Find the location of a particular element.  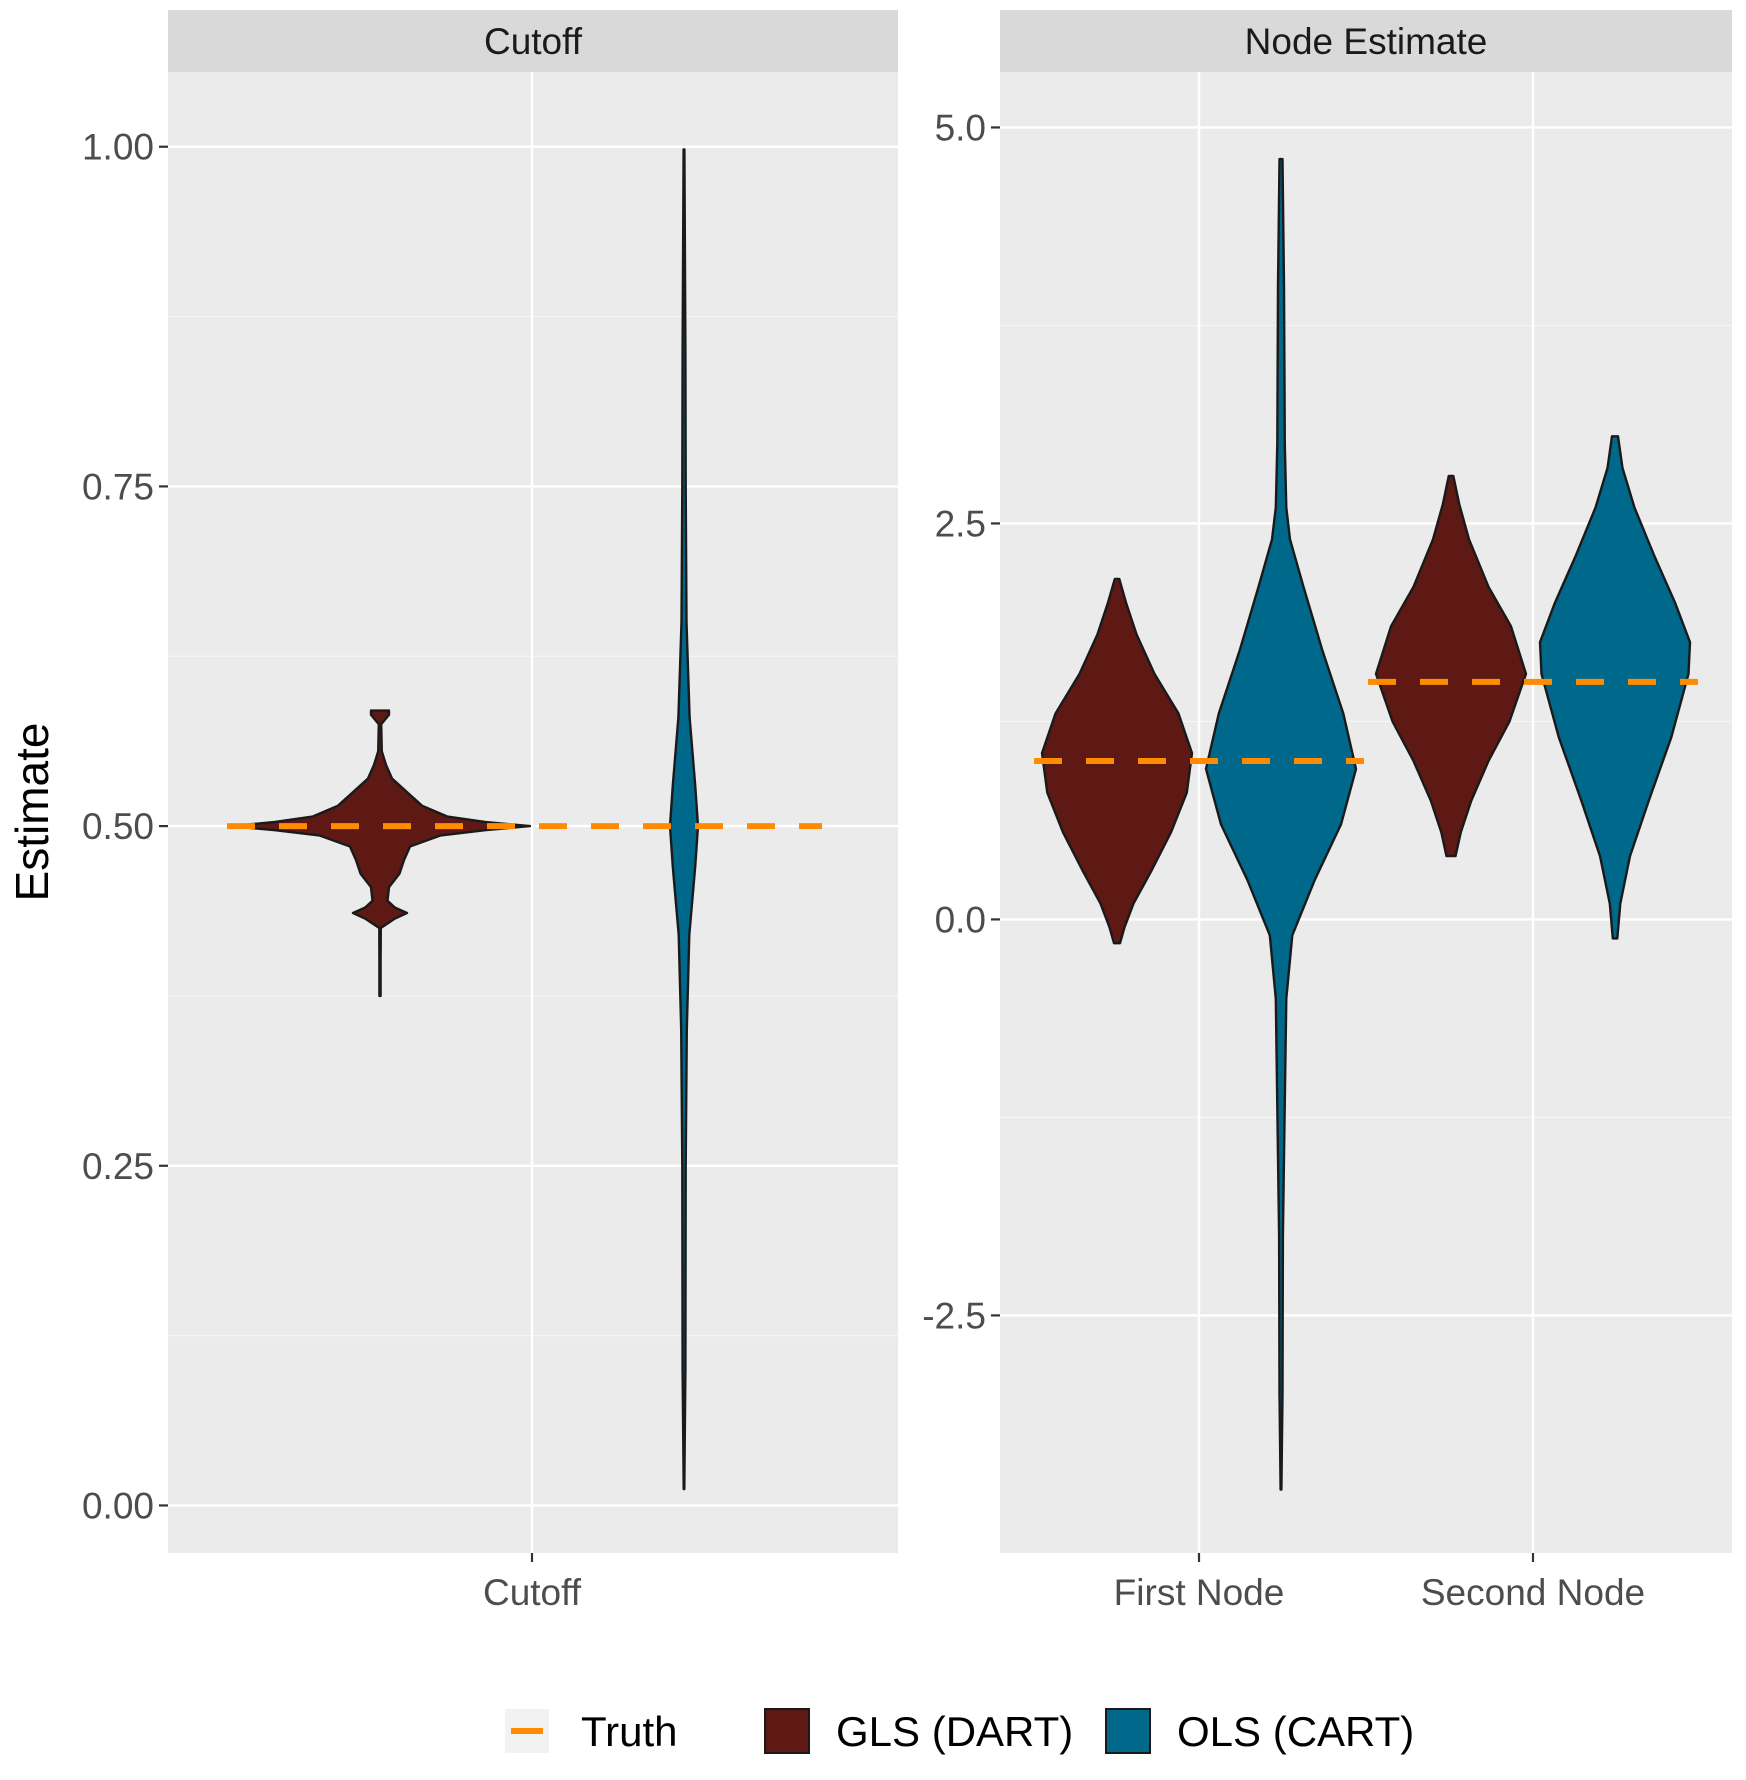

x-axis: Cutoff is located at coordinates (532, 1583).